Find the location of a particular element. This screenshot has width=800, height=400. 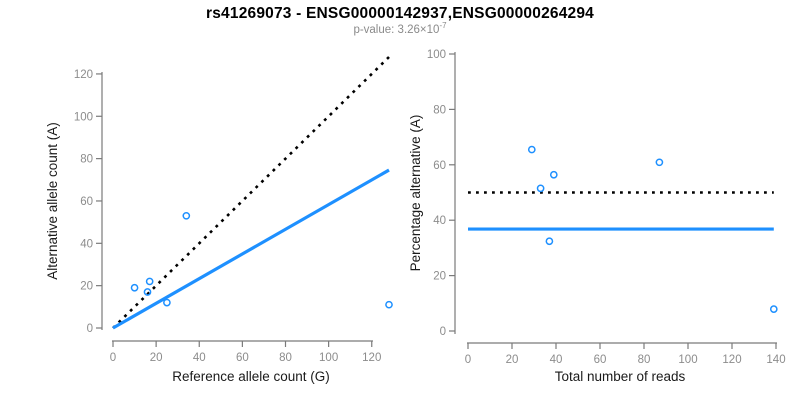

x-tick-label: 140 is located at coordinates (775, 360).